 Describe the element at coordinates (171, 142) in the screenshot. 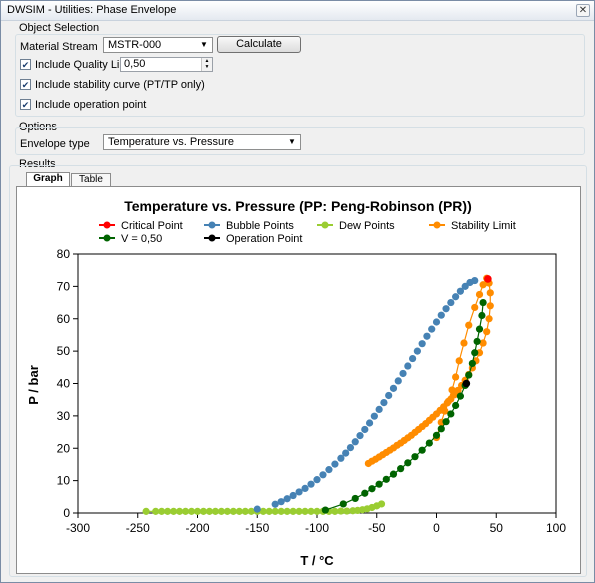

I see `envelope-type-value: Temperature vs. Pressure` at that location.